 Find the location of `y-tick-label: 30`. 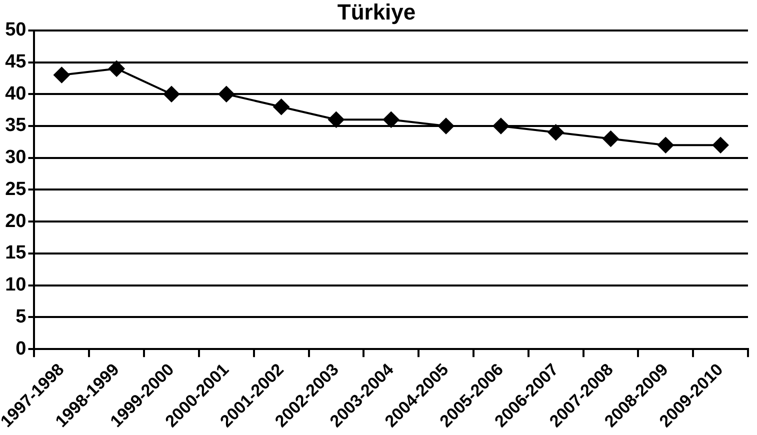

y-tick-label: 30 is located at coordinates (15, 157).